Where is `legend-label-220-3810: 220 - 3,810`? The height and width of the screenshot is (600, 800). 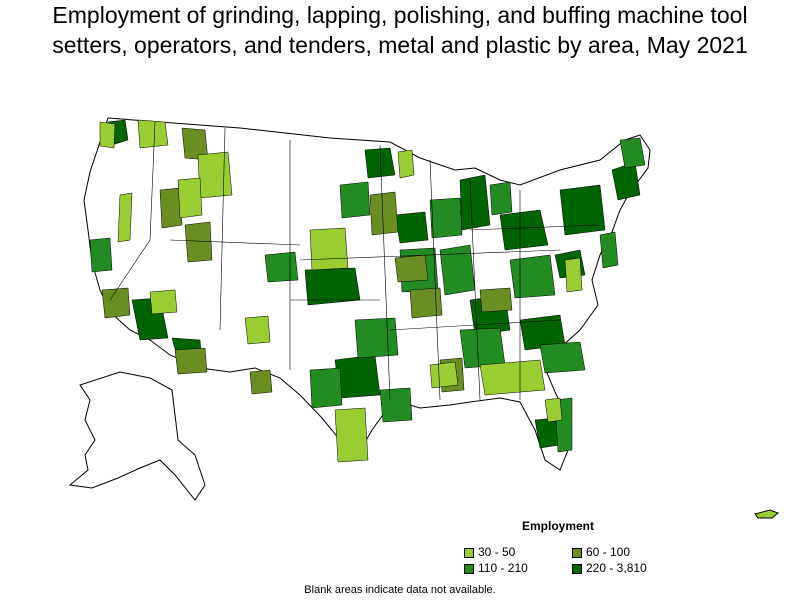
legend-label-220-3810: 220 - 3,810 is located at coordinates (616, 568).